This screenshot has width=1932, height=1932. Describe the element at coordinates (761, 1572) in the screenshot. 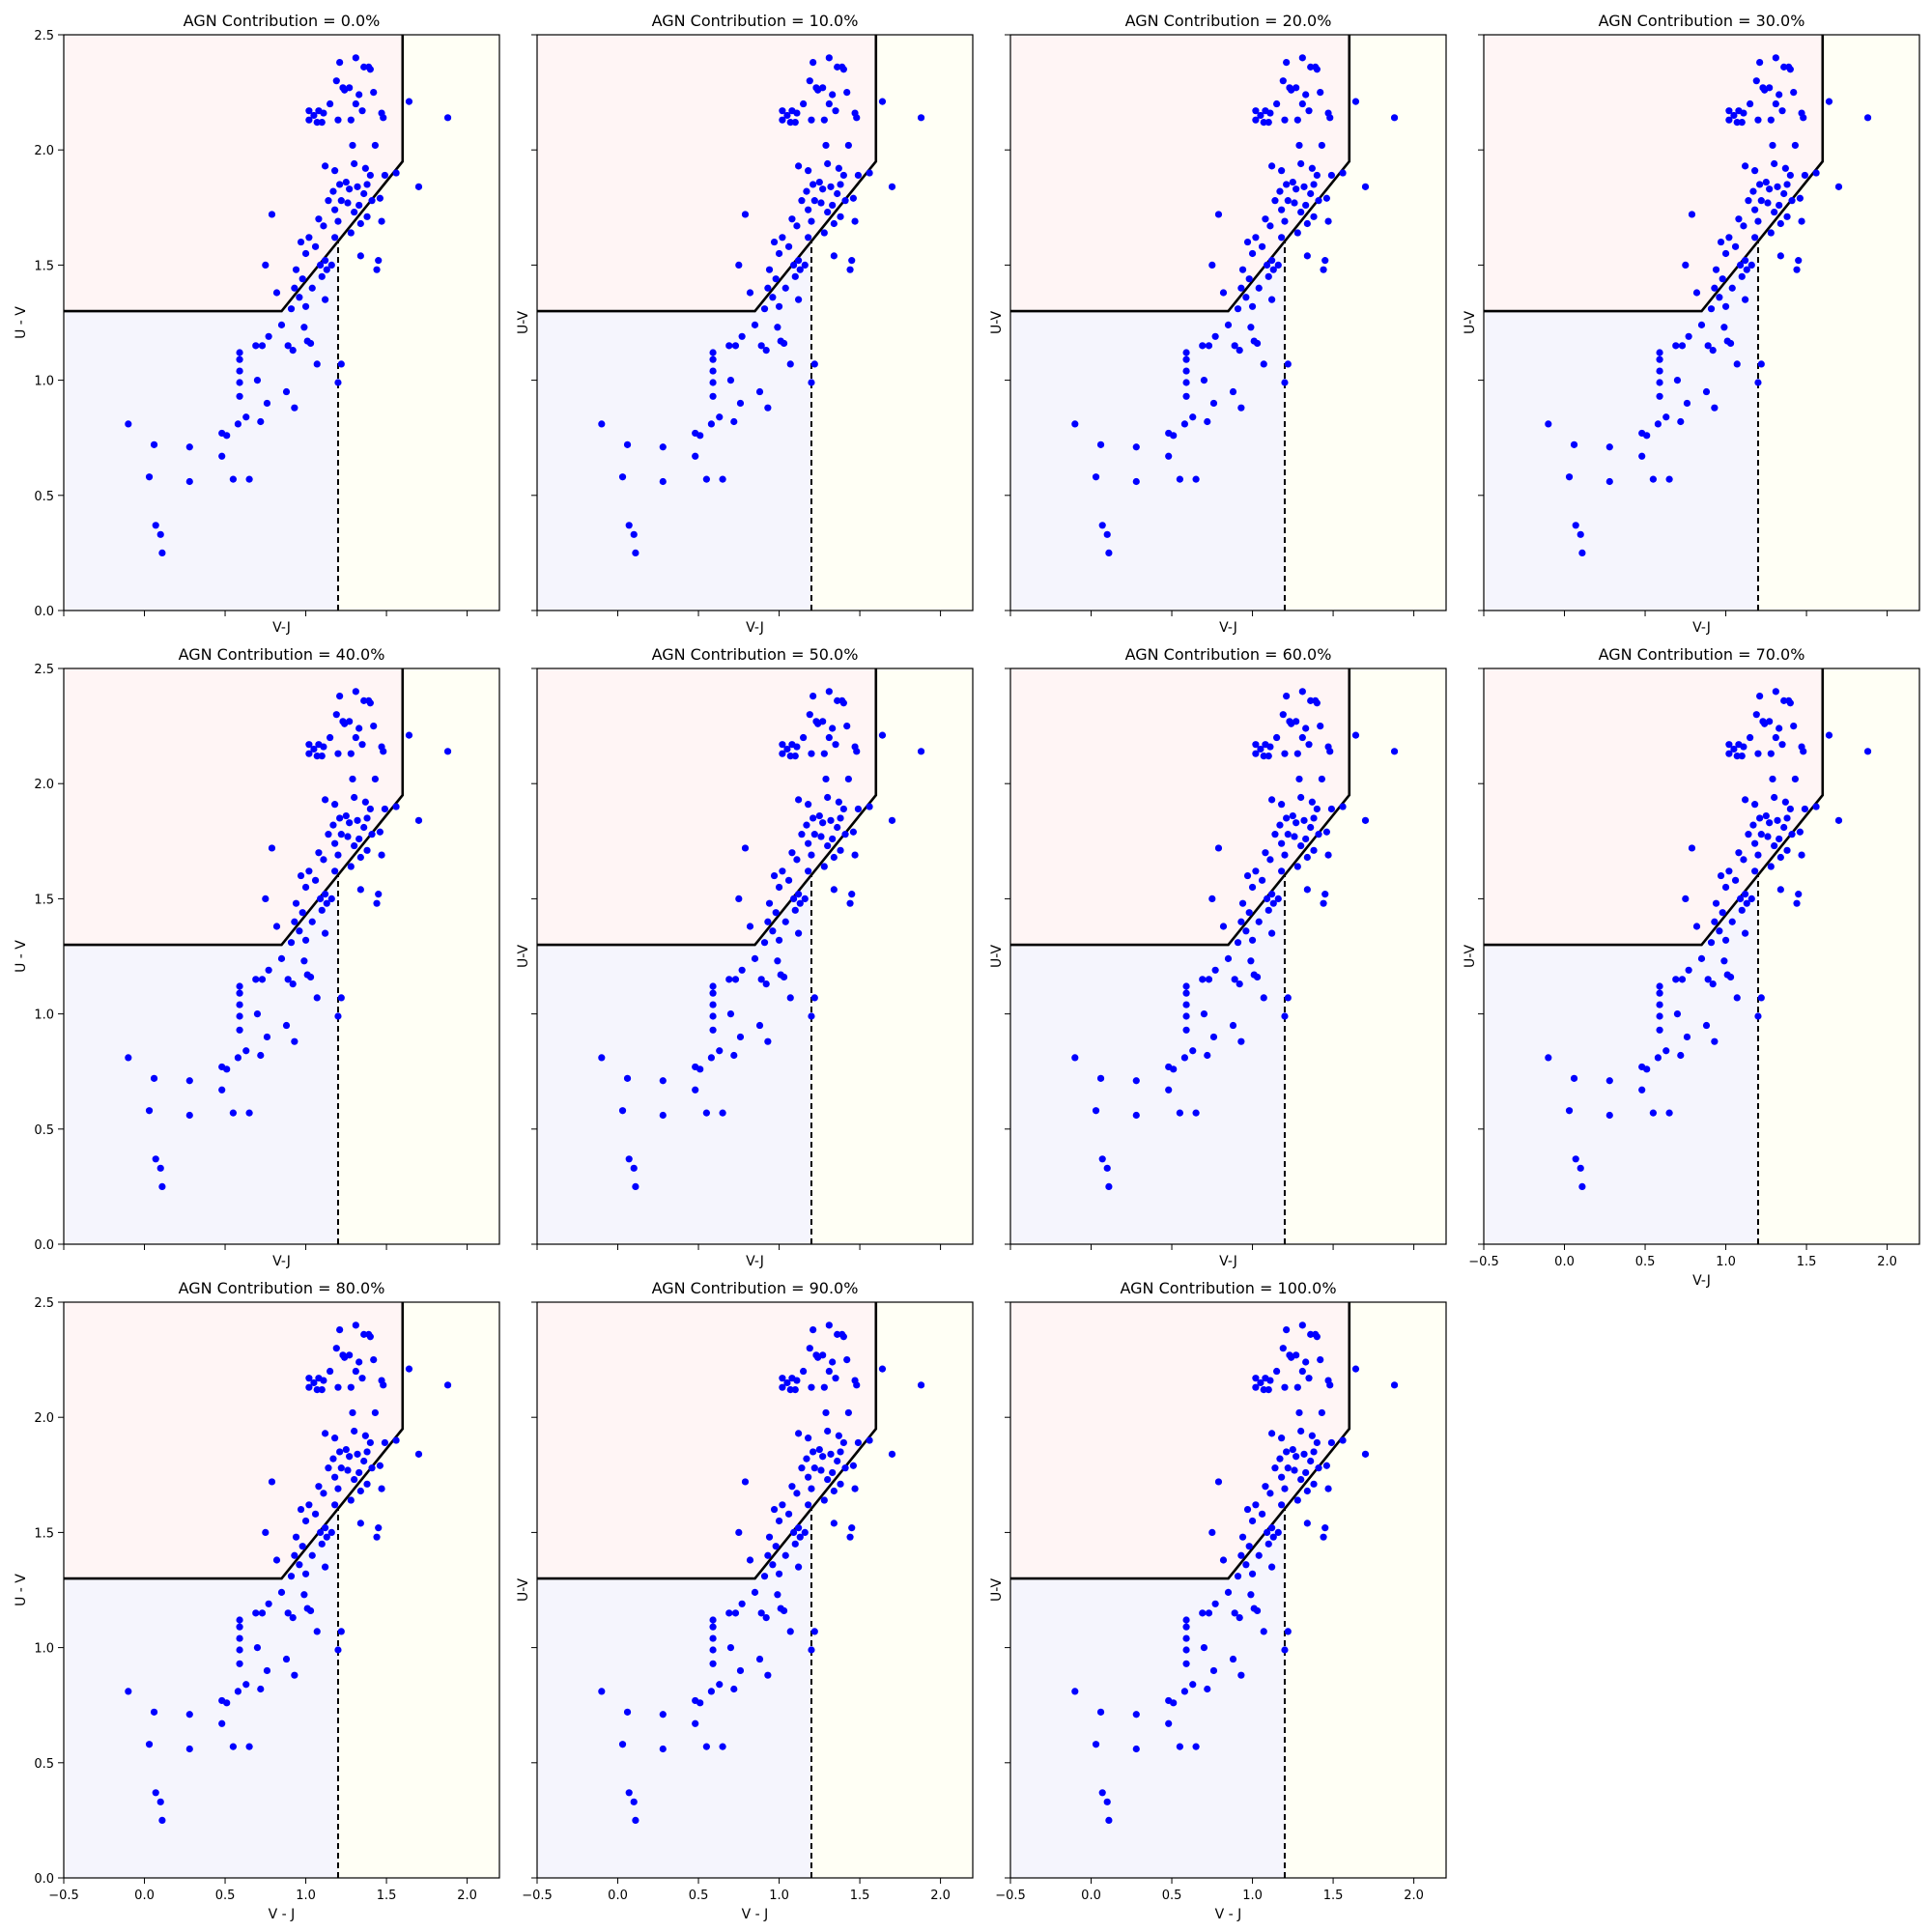

I see `data-points` at that location.